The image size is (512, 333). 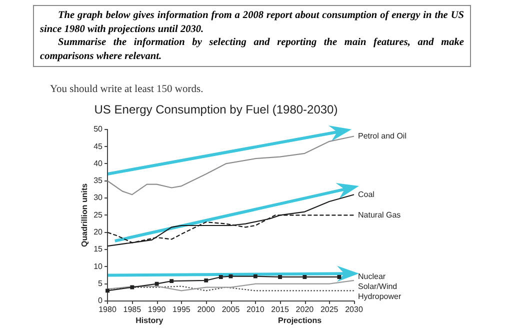 What do you see at coordinates (252, 22) in the screenshot?
I see `text: The graph below gives information from a 2008 report about consumption of energy in the US since 1980 with projections until 2030.` at bounding box center [252, 22].